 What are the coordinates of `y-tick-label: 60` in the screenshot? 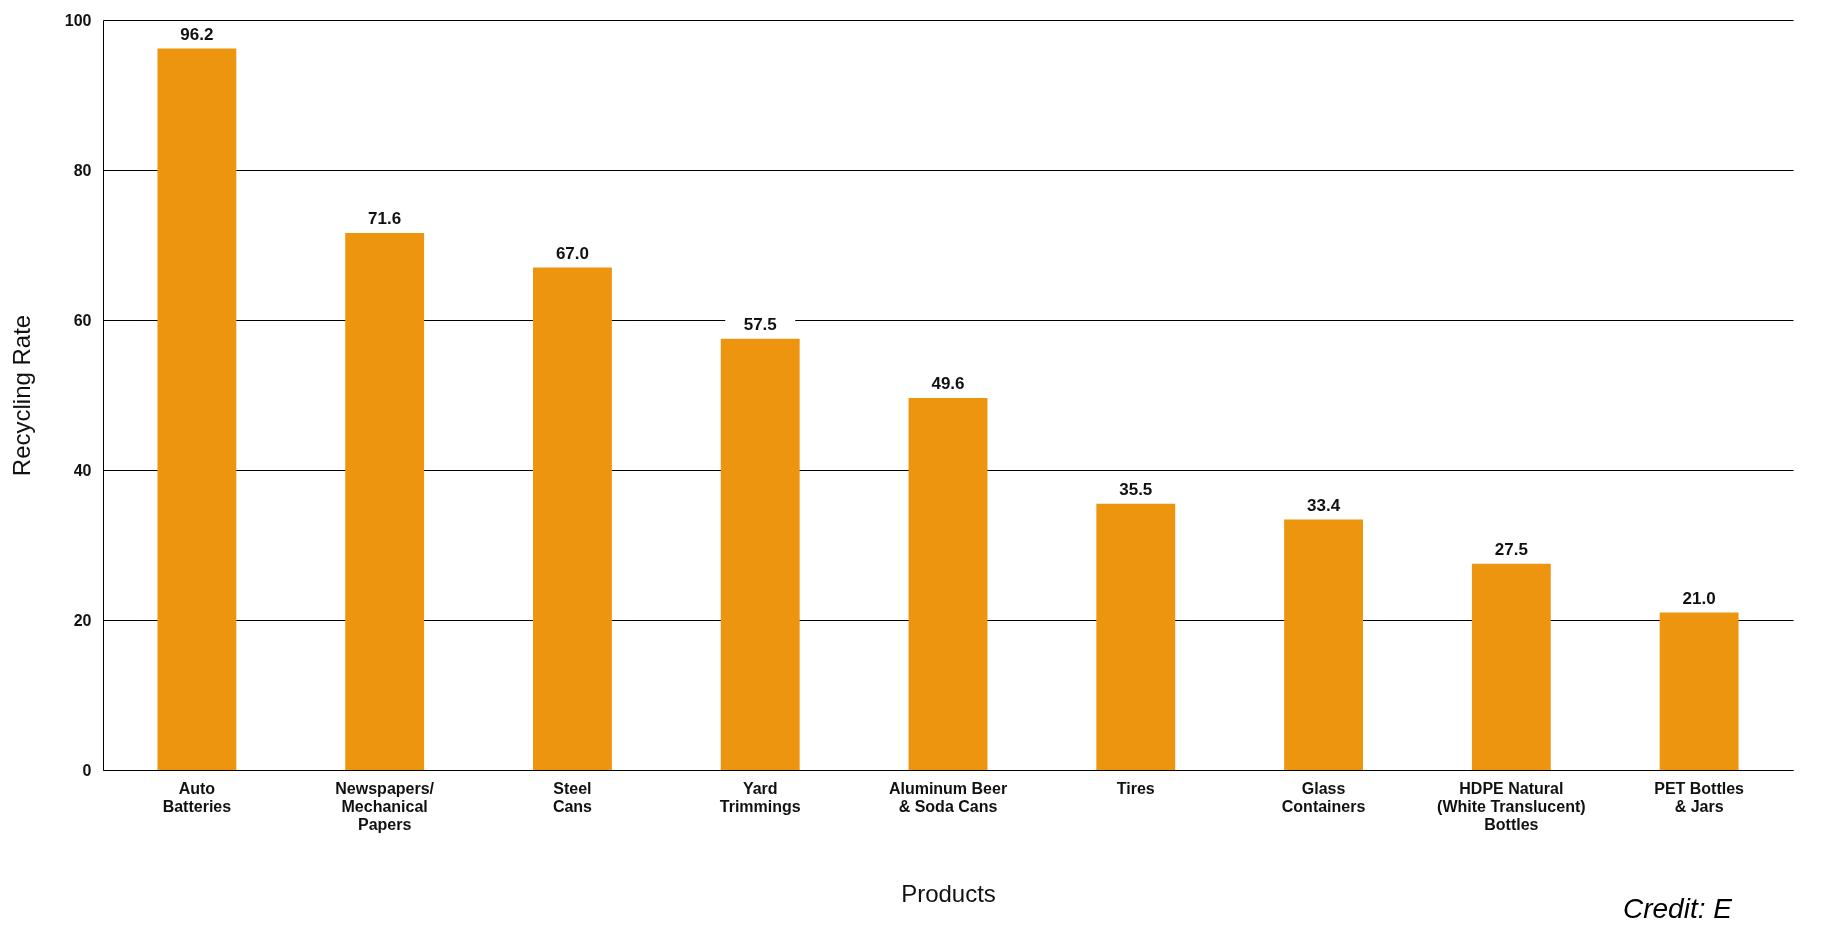 It's located at (82, 320).